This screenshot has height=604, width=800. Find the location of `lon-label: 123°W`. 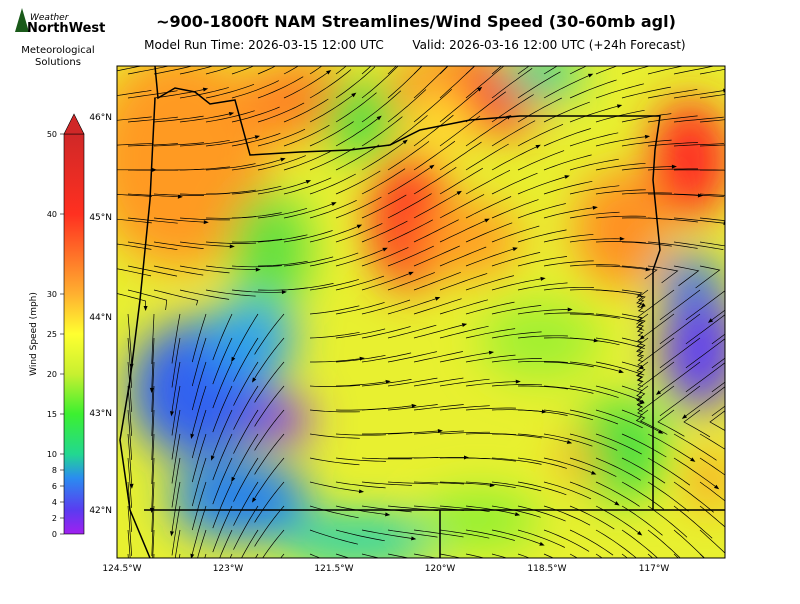

lon-label: 123°W is located at coordinates (228, 569).